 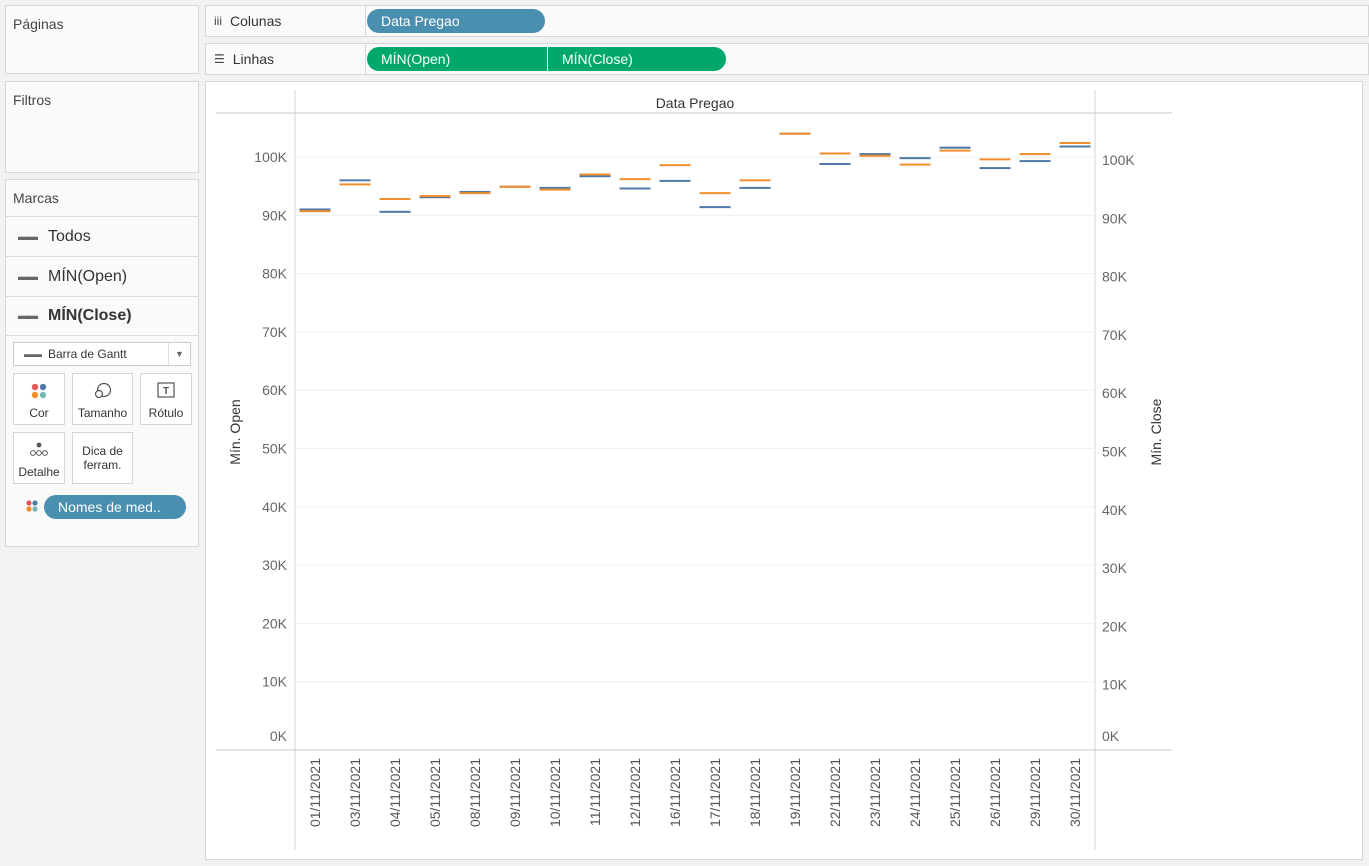 I want to click on y-tick-right: 90K, so click(x=1115, y=218).